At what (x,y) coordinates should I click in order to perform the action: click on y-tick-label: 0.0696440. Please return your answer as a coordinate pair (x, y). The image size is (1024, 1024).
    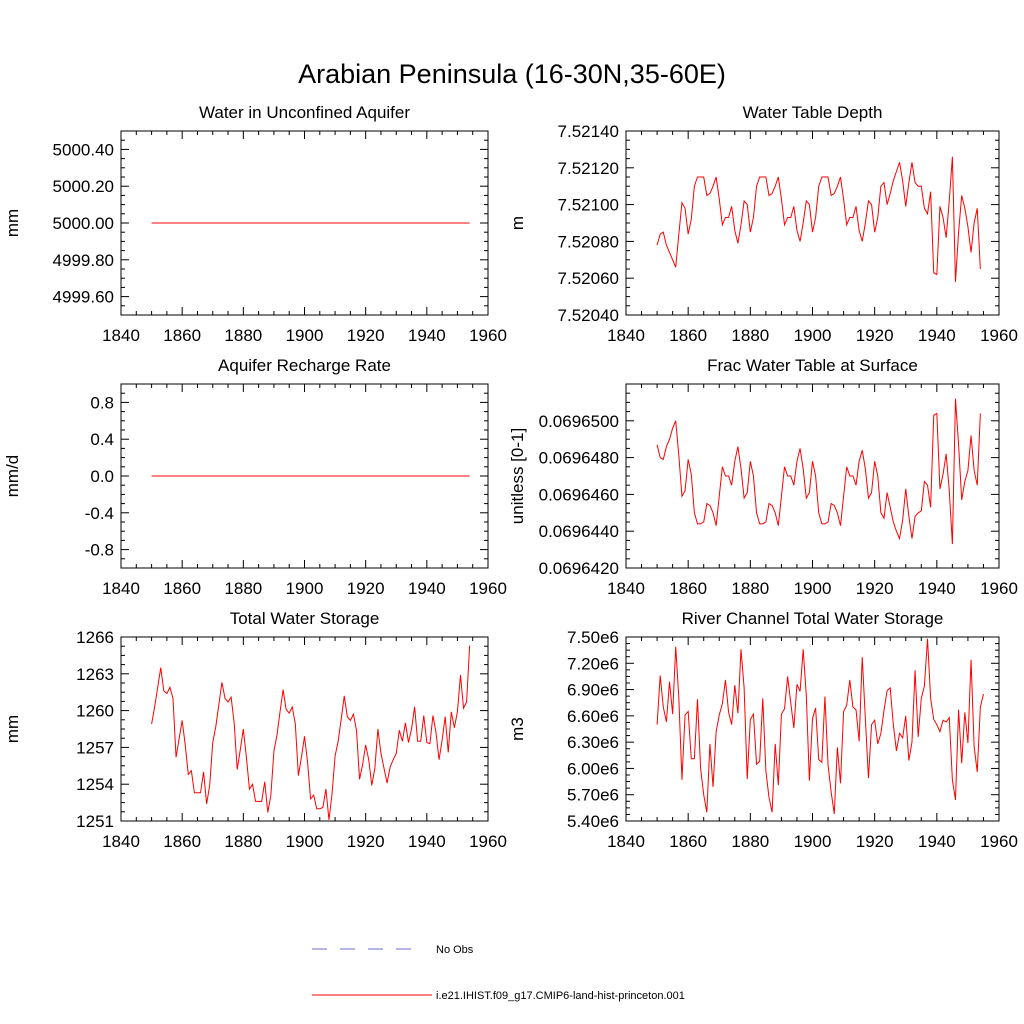
    Looking at the image, I should click on (579, 531).